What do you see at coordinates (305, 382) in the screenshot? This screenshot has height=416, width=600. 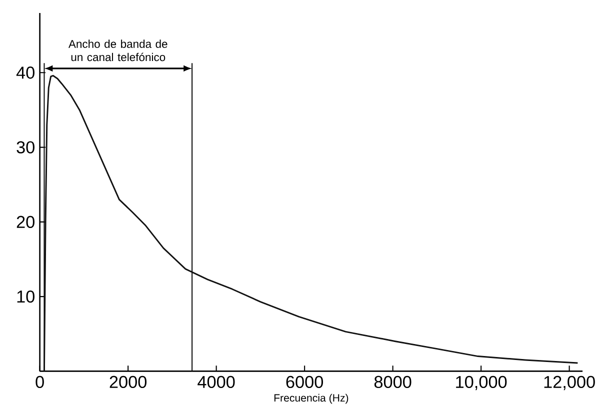 I see `x-tick-label: 6000` at bounding box center [305, 382].